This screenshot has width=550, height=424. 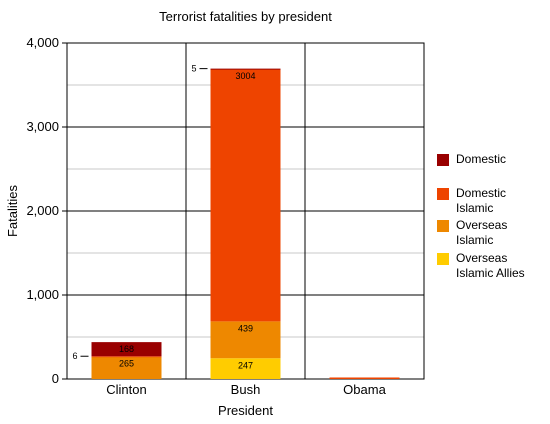 I want to click on data-label: 3004, so click(x=245, y=76).